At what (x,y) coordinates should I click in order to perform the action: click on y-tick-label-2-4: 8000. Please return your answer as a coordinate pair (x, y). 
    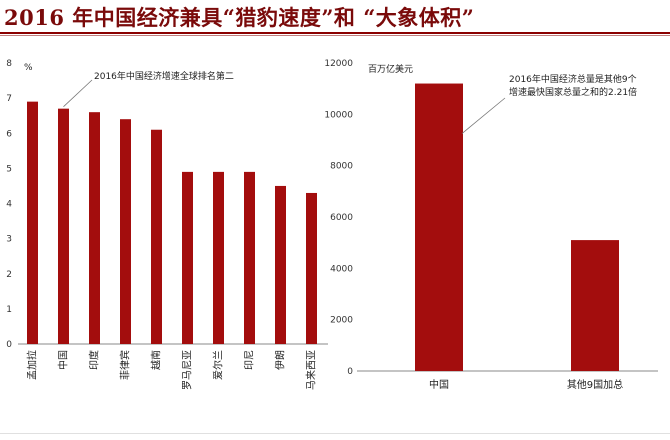
    Looking at the image, I should click on (341, 167).